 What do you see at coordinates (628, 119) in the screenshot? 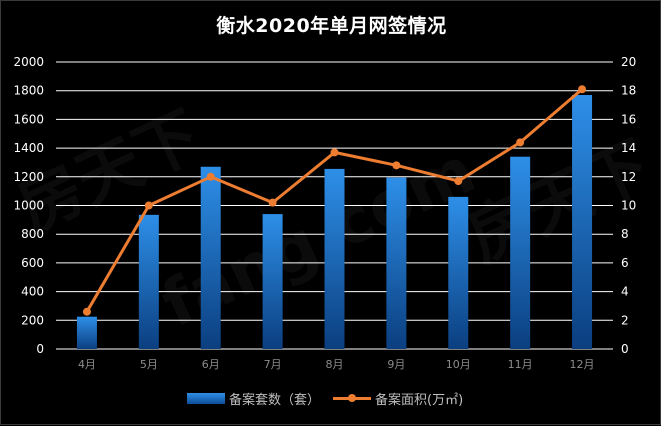
I see `y-right-tick-label: 16` at bounding box center [628, 119].